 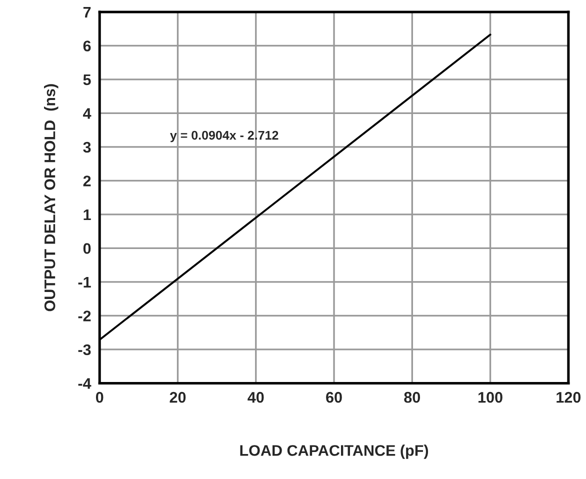 I want to click on y-tick-label: 6, so click(x=87, y=46).